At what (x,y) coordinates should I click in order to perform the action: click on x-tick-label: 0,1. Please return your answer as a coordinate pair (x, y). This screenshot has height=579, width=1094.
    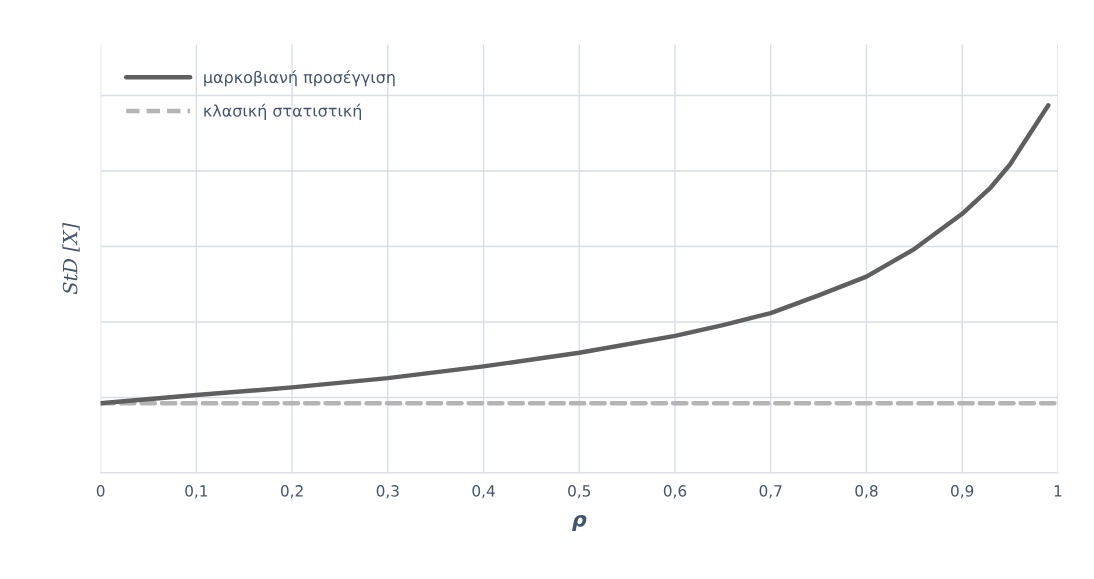
    Looking at the image, I should click on (196, 492).